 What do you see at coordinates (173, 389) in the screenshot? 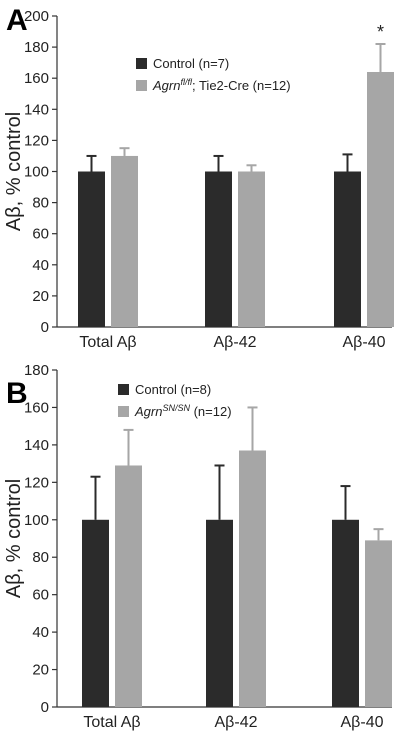
I see `legend-label: Control (n=8)` at bounding box center [173, 389].